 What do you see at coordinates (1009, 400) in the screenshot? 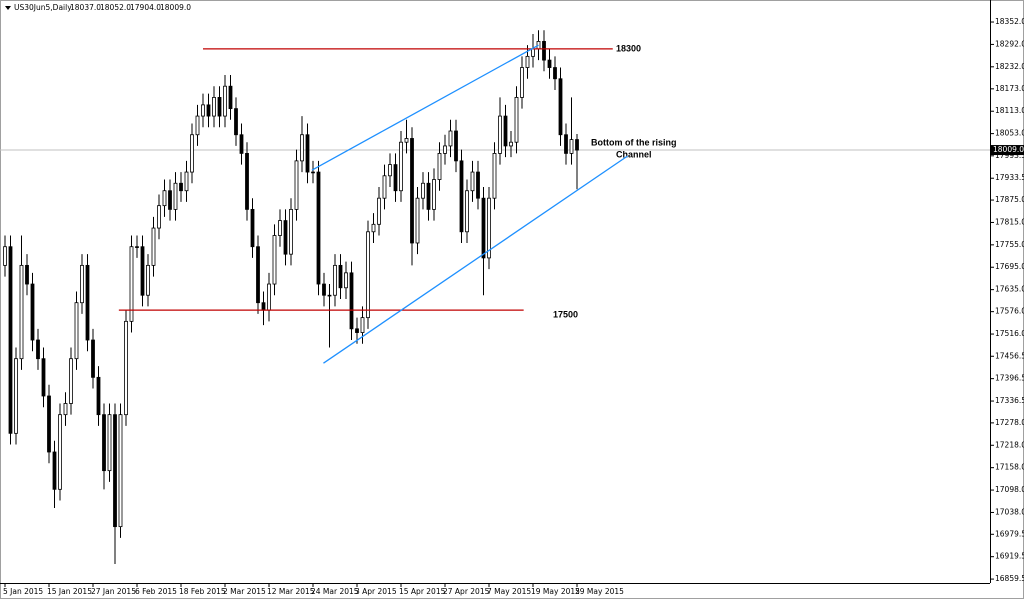
I see `y-tick-label: 17336.5` at bounding box center [1009, 400].